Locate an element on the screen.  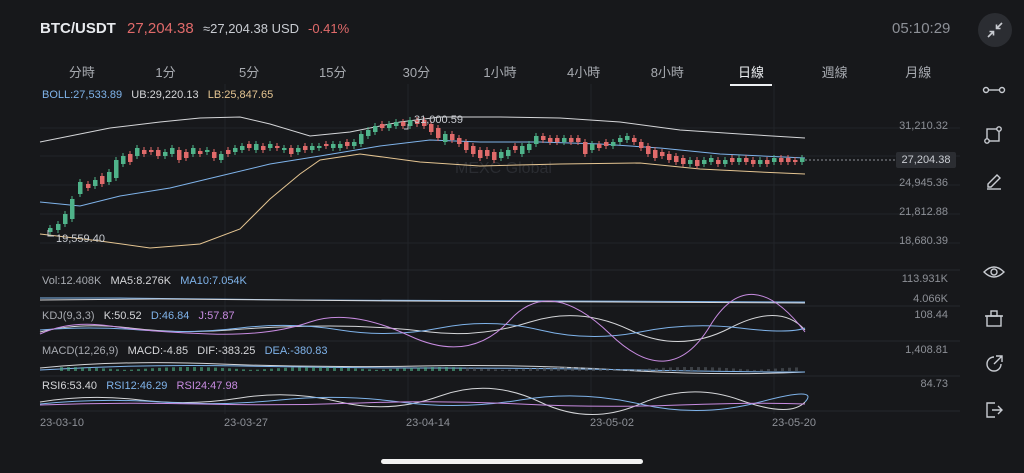
draw-pen-button is located at coordinates (994, 180).